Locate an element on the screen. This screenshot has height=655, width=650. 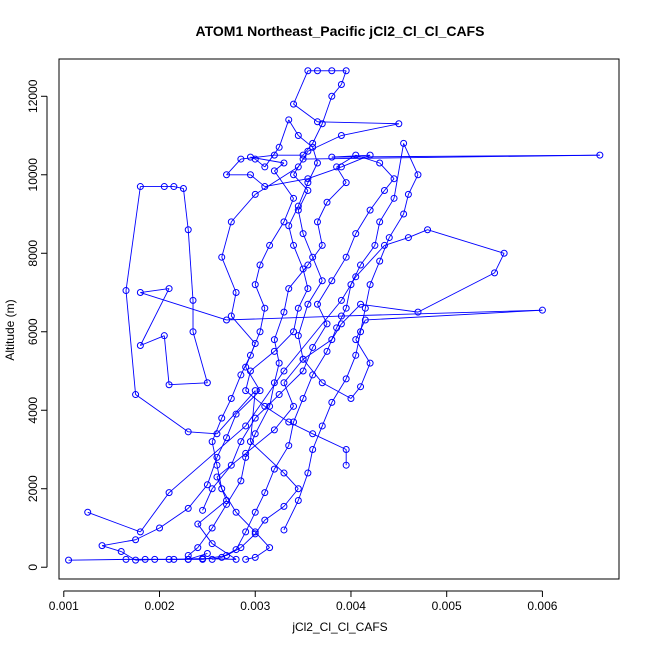
y-axis-label: Altitude (m) is located at coordinates (10, 329).